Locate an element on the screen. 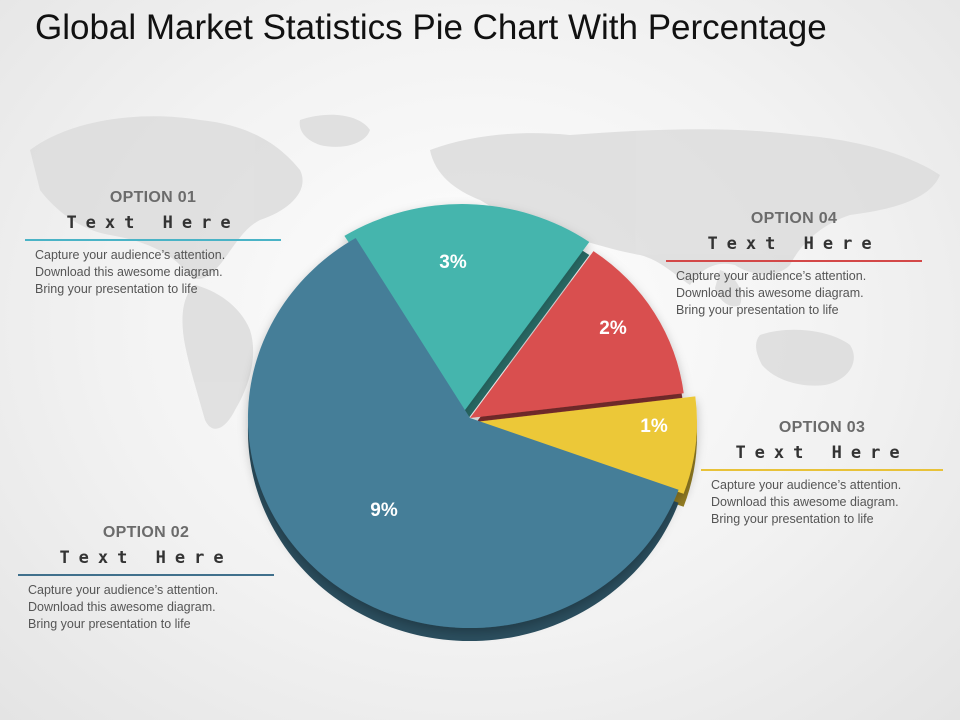  option-title: OPTION 03 is located at coordinates (822, 427).